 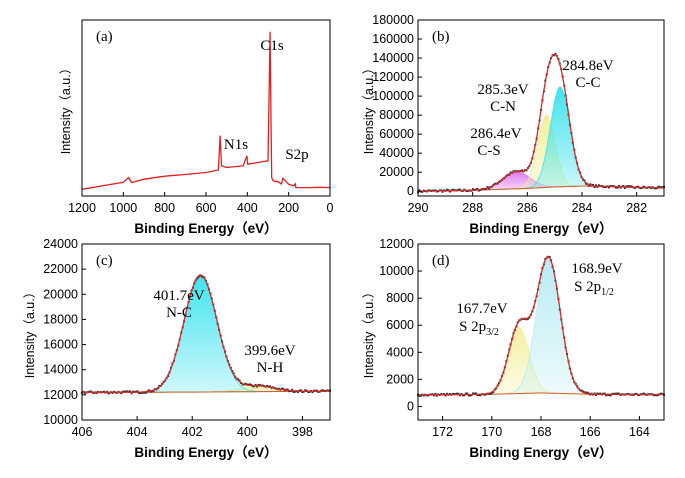 I want to click on y-tick-label: 40000, so click(x=396, y=153).